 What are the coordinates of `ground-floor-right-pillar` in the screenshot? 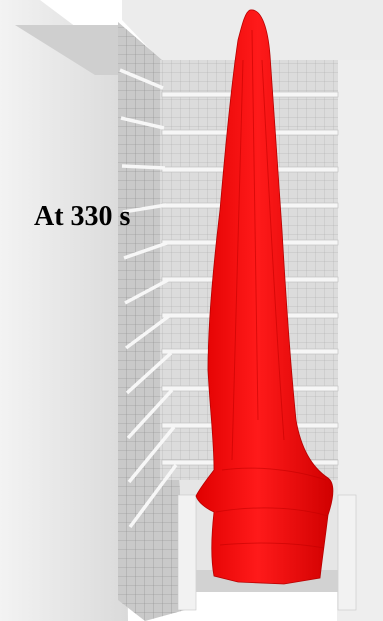 It's located at (347, 552).